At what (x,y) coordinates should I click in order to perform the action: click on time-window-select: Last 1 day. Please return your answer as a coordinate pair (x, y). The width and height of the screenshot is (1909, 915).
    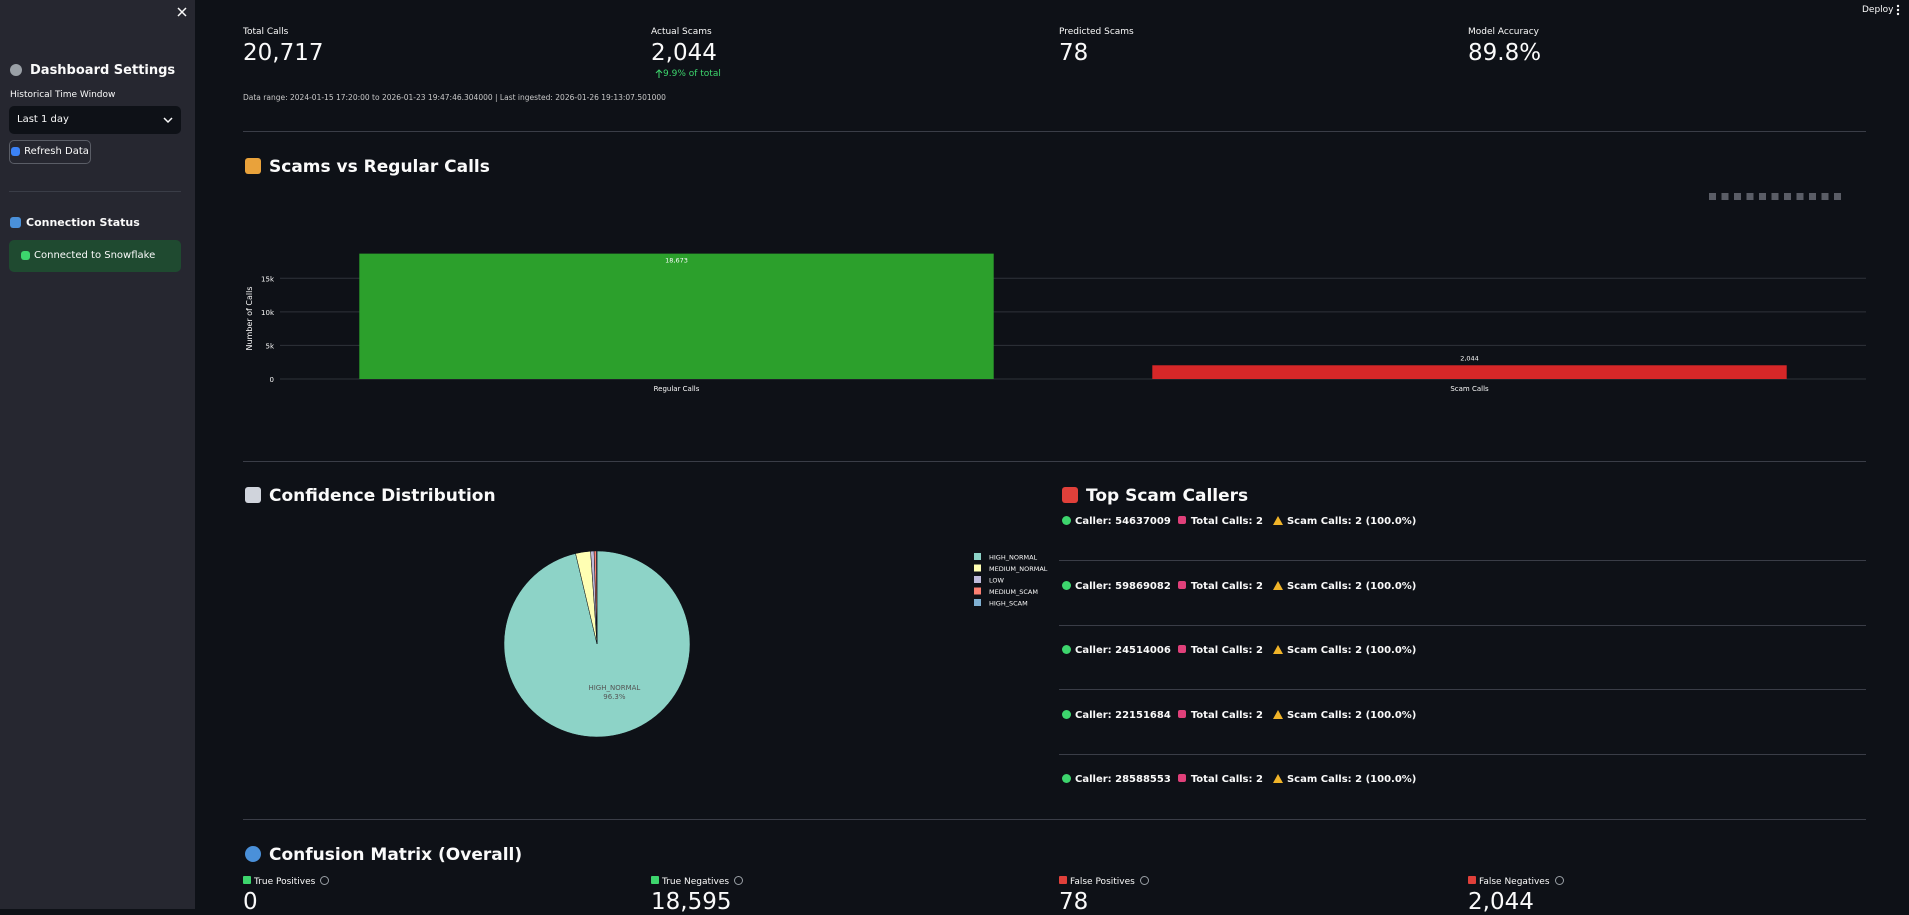
    Looking at the image, I should click on (95, 120).